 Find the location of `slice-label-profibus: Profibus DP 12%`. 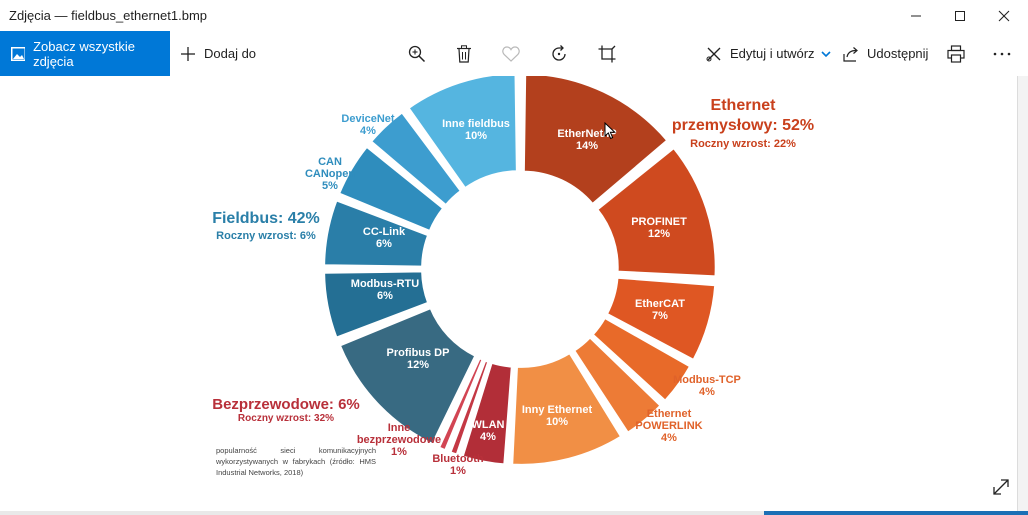

slice-label-profibus: Profibus DP 12% is located at coordinates (418, 359).